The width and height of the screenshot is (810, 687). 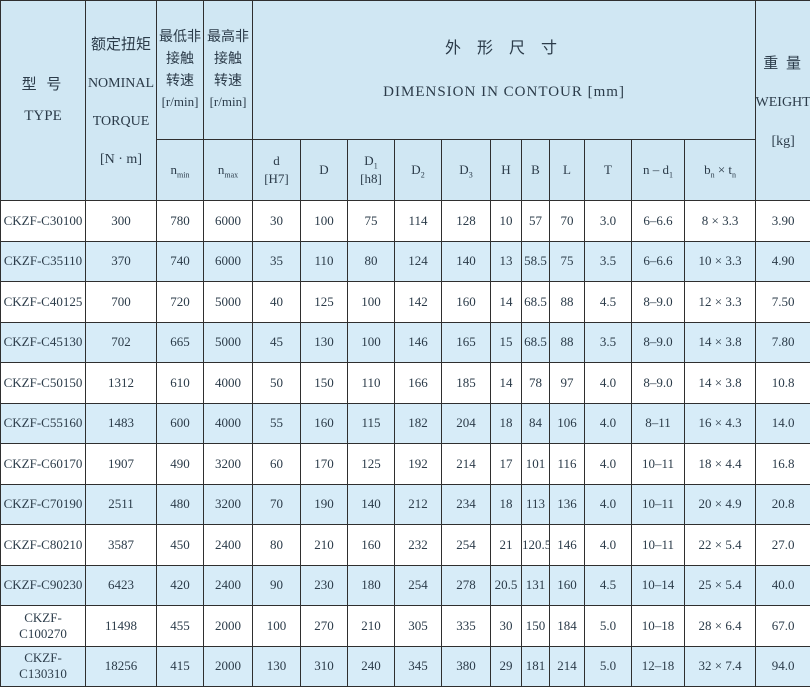 I want to click on value-cell: 146, so click(x=418, y=342).